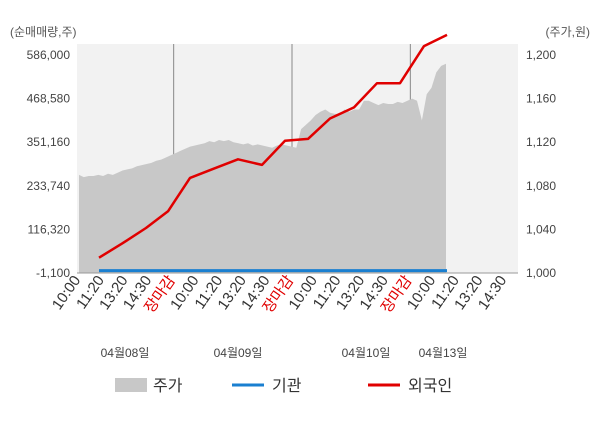 Image resolution: width=600 pixels, height=428 pixels. What do you see at coordinates (53, 273) in the screenshot?
I see `left-tick-label: -1,100` at bounding box center [53, 273].